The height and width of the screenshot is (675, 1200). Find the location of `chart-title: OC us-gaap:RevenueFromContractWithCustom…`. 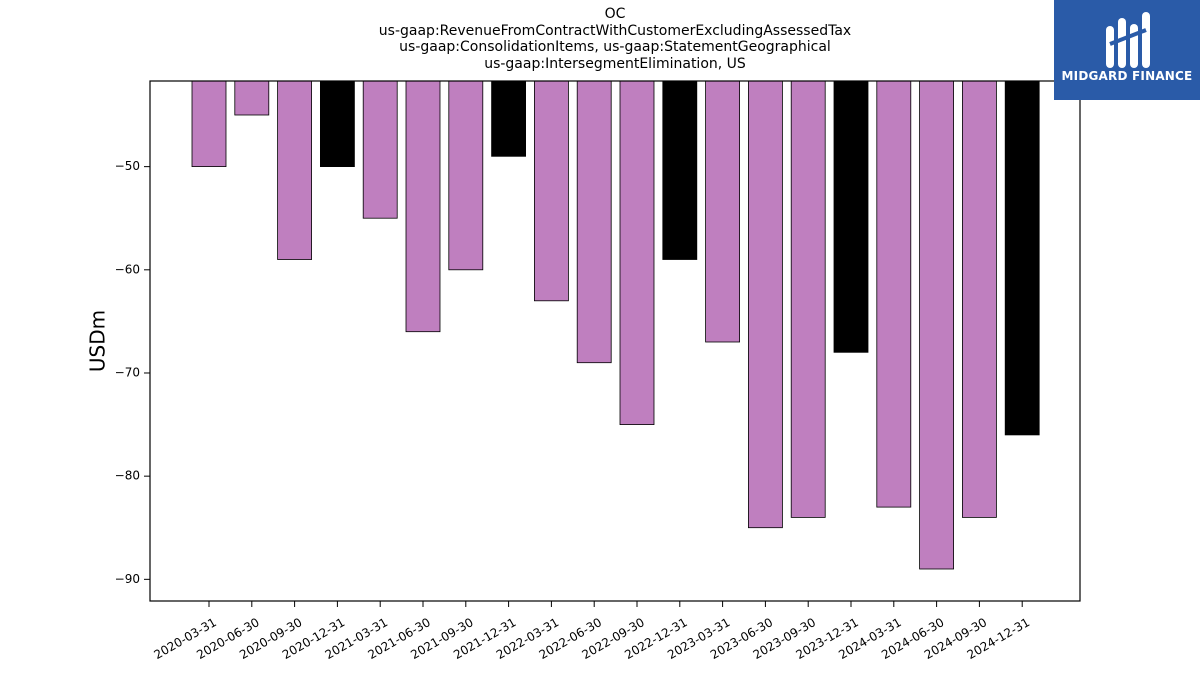

chart-title: OC us-gaap:RevenueFromContractWithCustom… is located at coordinates (615, 39).